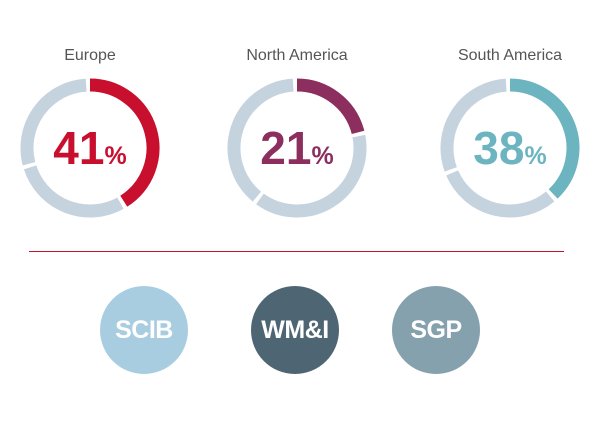  I want to click on donut-title-south-america: South America, so click(510, 55).